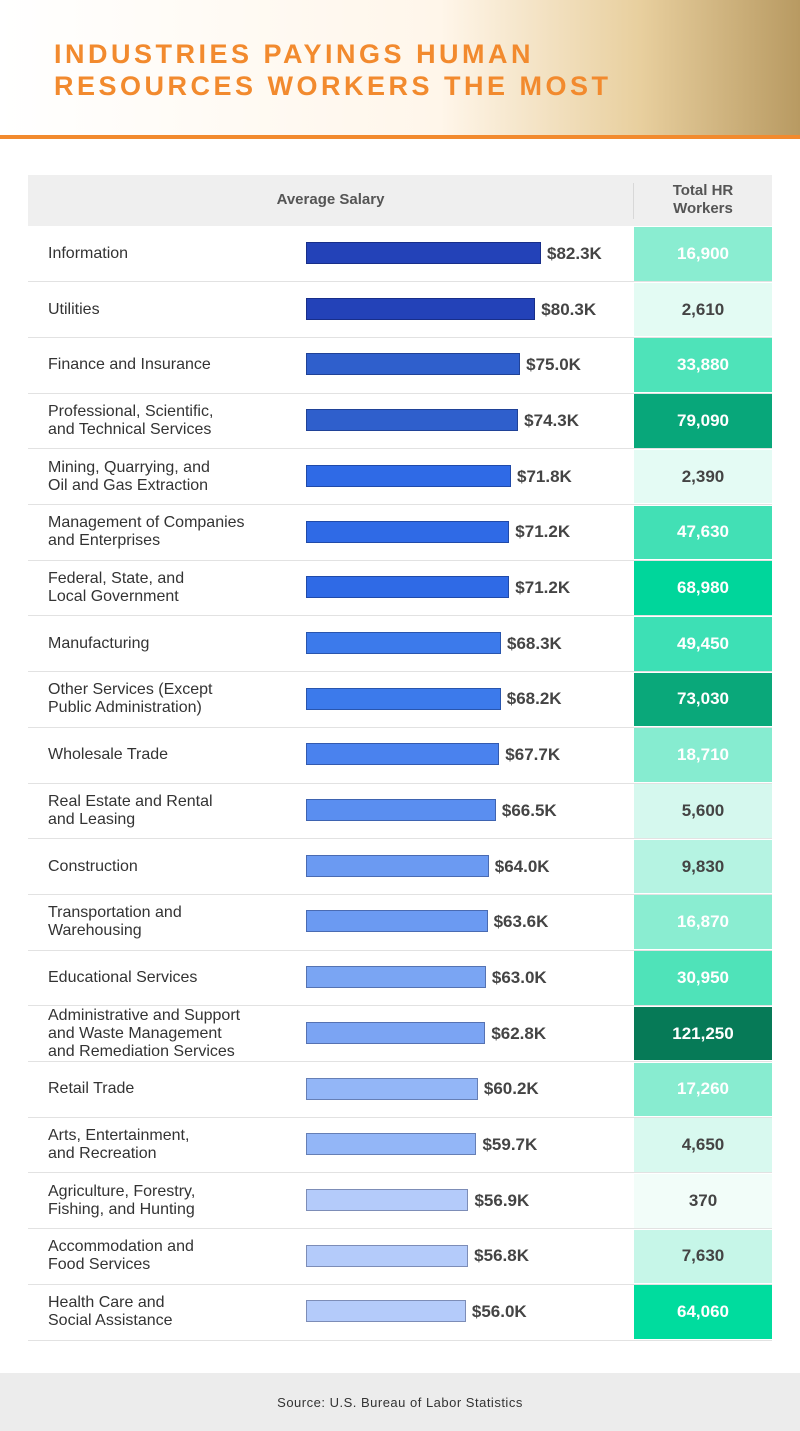  I want to click on workers-label: 16,900, so click(703, 253).